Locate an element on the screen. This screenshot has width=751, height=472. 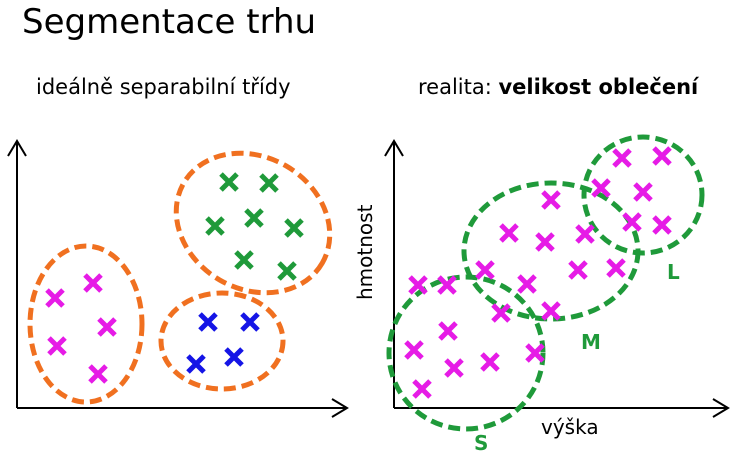
cluster-outline-s is located at coordinates (466, 353).